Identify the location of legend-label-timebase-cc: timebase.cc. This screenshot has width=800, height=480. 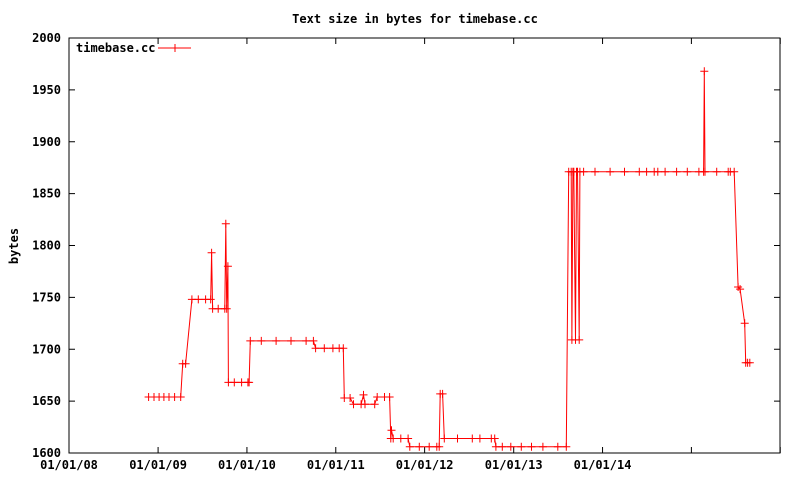
(115, 48).